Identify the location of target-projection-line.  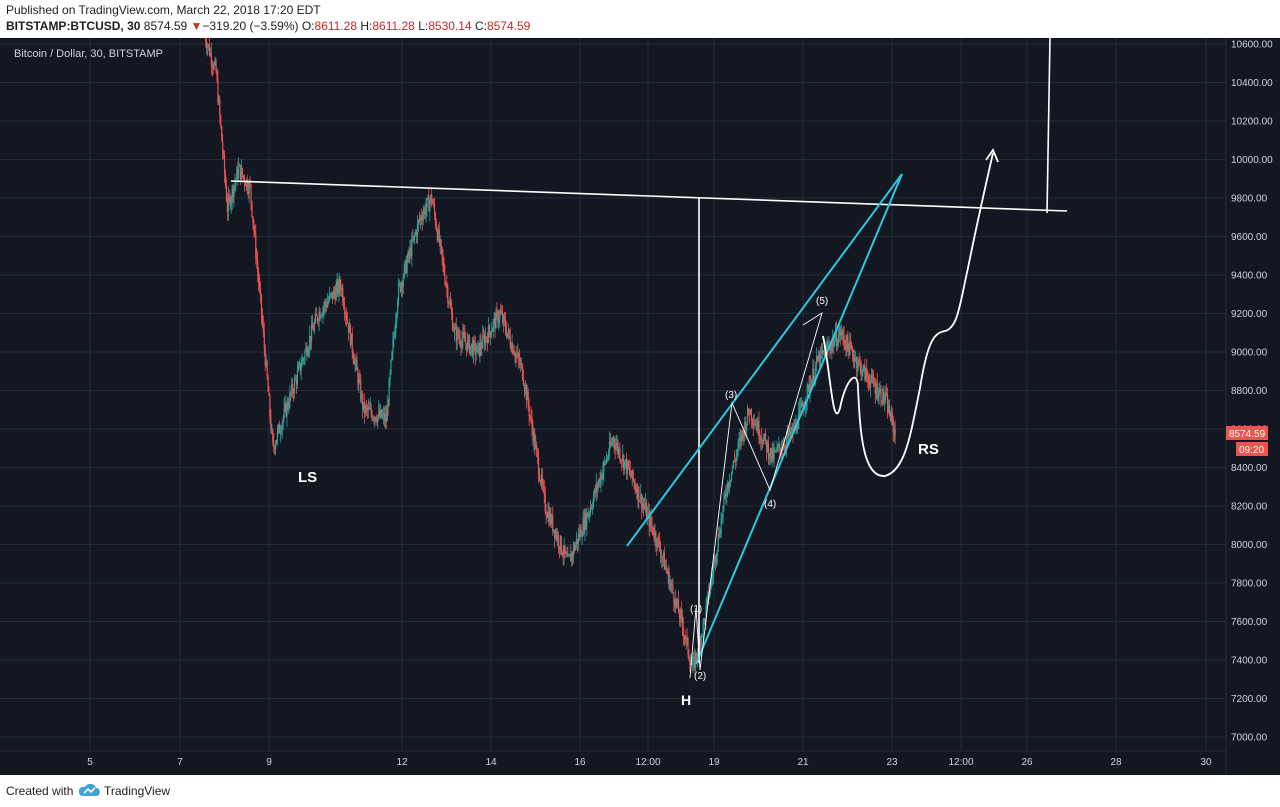
(1048, 126).